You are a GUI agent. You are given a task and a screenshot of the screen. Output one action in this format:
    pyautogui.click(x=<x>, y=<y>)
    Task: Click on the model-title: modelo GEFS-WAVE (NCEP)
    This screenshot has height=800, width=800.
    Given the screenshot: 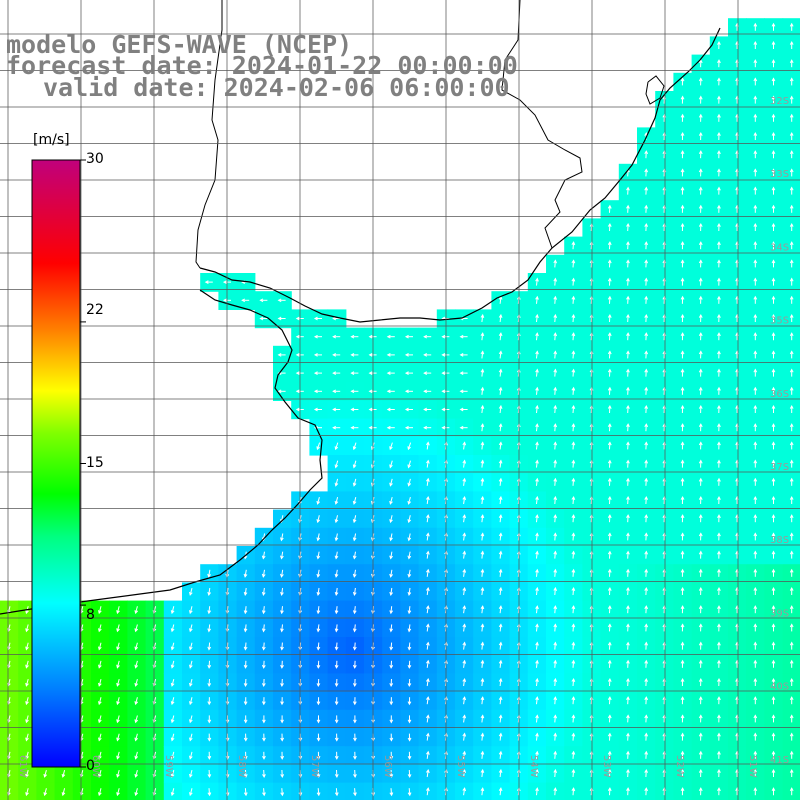 What is the action you would take?
    pyautogui.click(x=179, y=44)
    